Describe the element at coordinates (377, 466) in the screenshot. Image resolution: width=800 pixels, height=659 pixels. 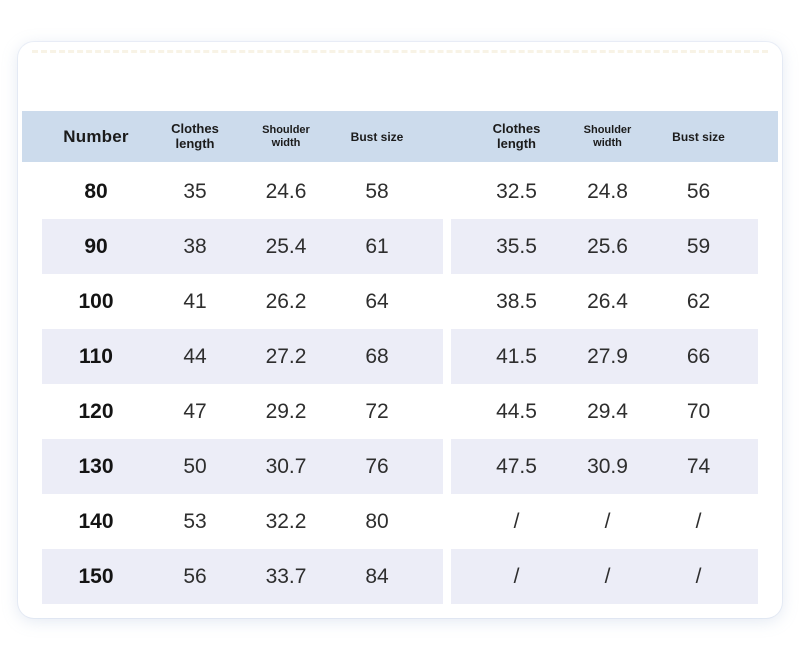
I see `bust-size-left-cell: 76` at that location.